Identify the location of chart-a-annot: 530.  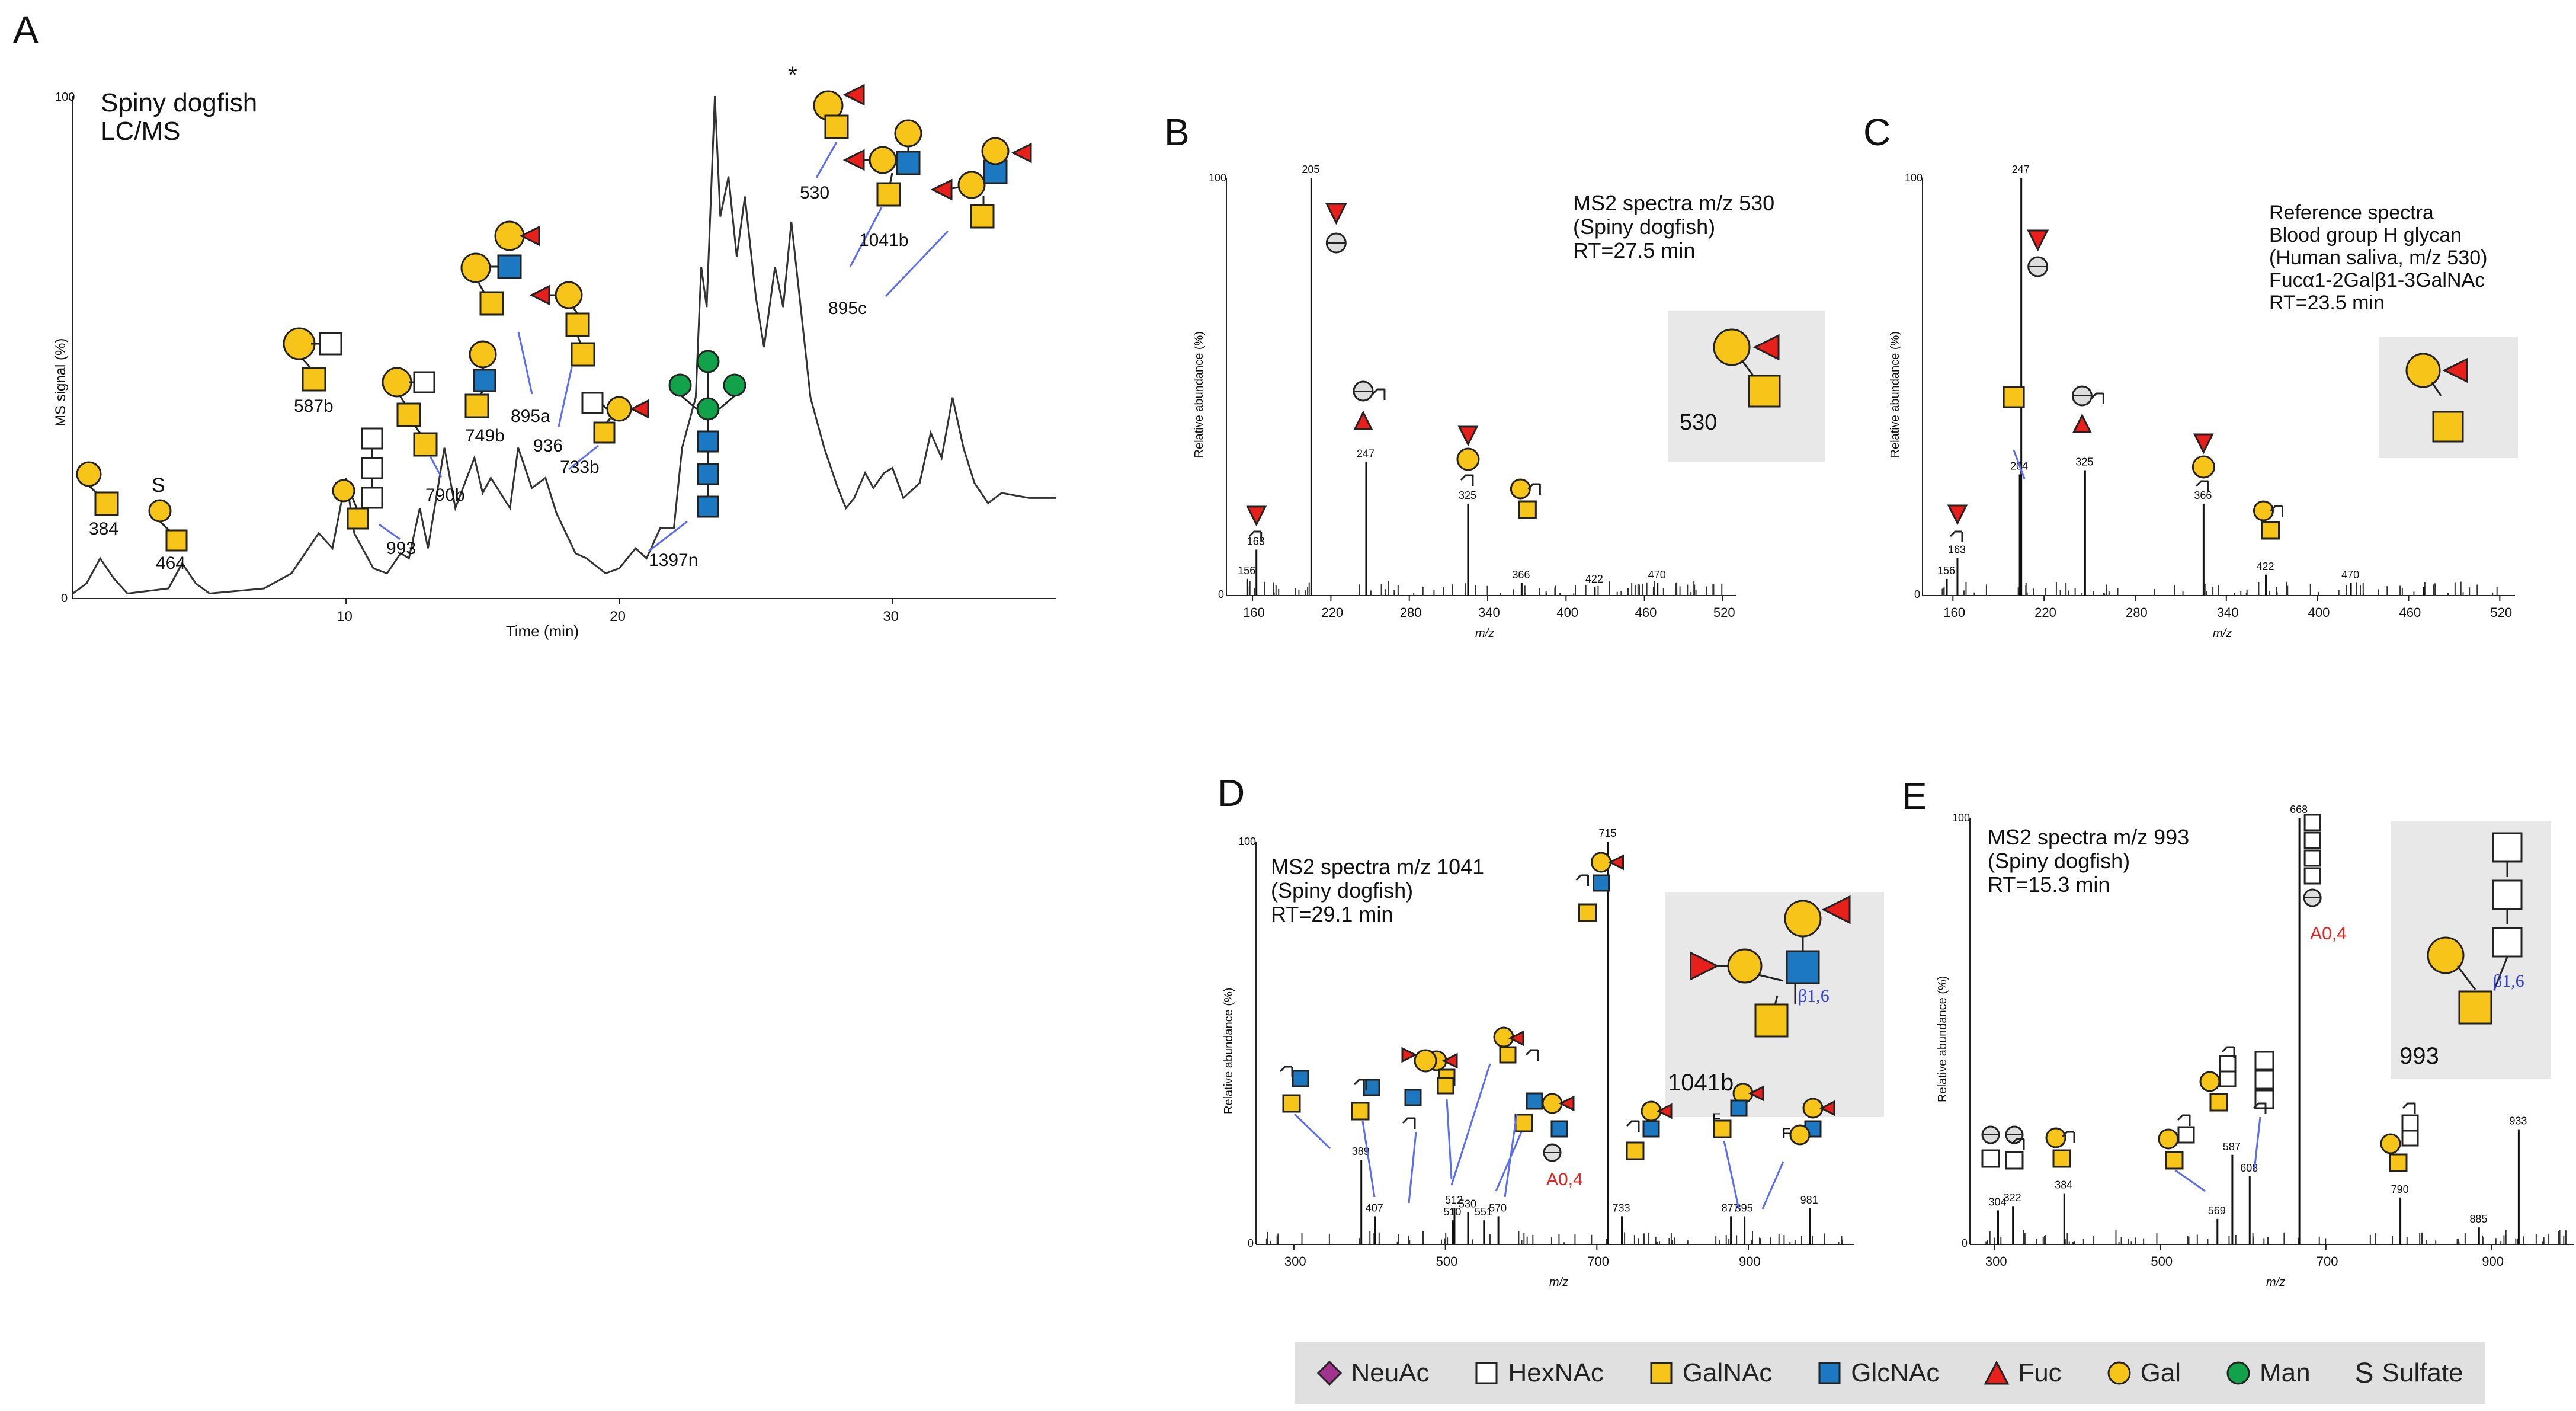
(814, 193).